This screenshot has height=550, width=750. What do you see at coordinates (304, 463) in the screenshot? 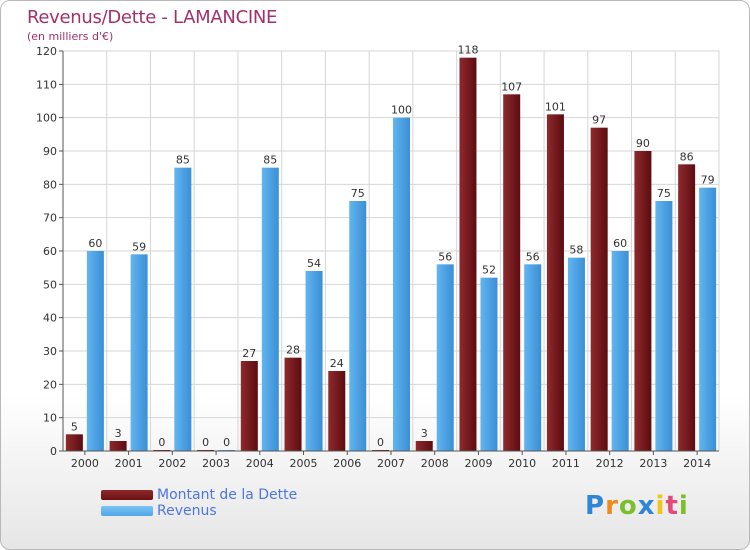
I see `x-tick-label: 2005` at bounding box center [304, 463].